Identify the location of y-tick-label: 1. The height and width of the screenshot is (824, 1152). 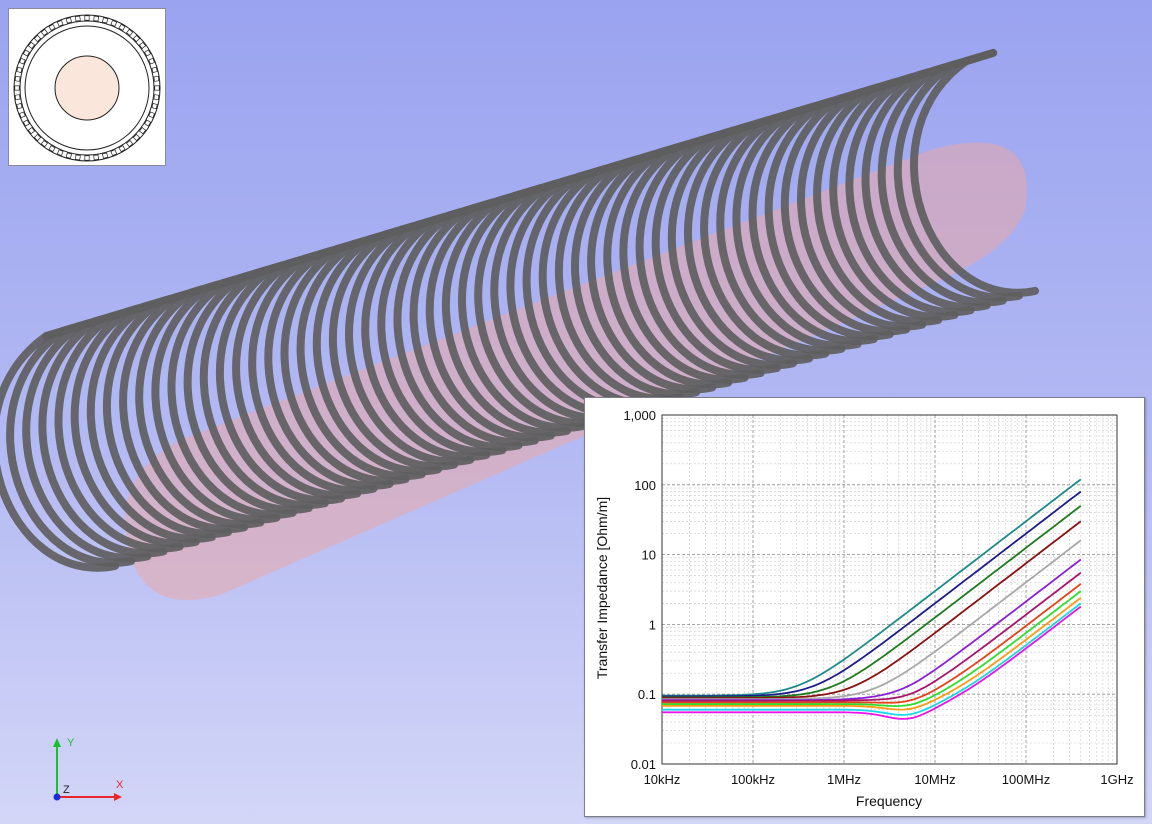
(652, 624).